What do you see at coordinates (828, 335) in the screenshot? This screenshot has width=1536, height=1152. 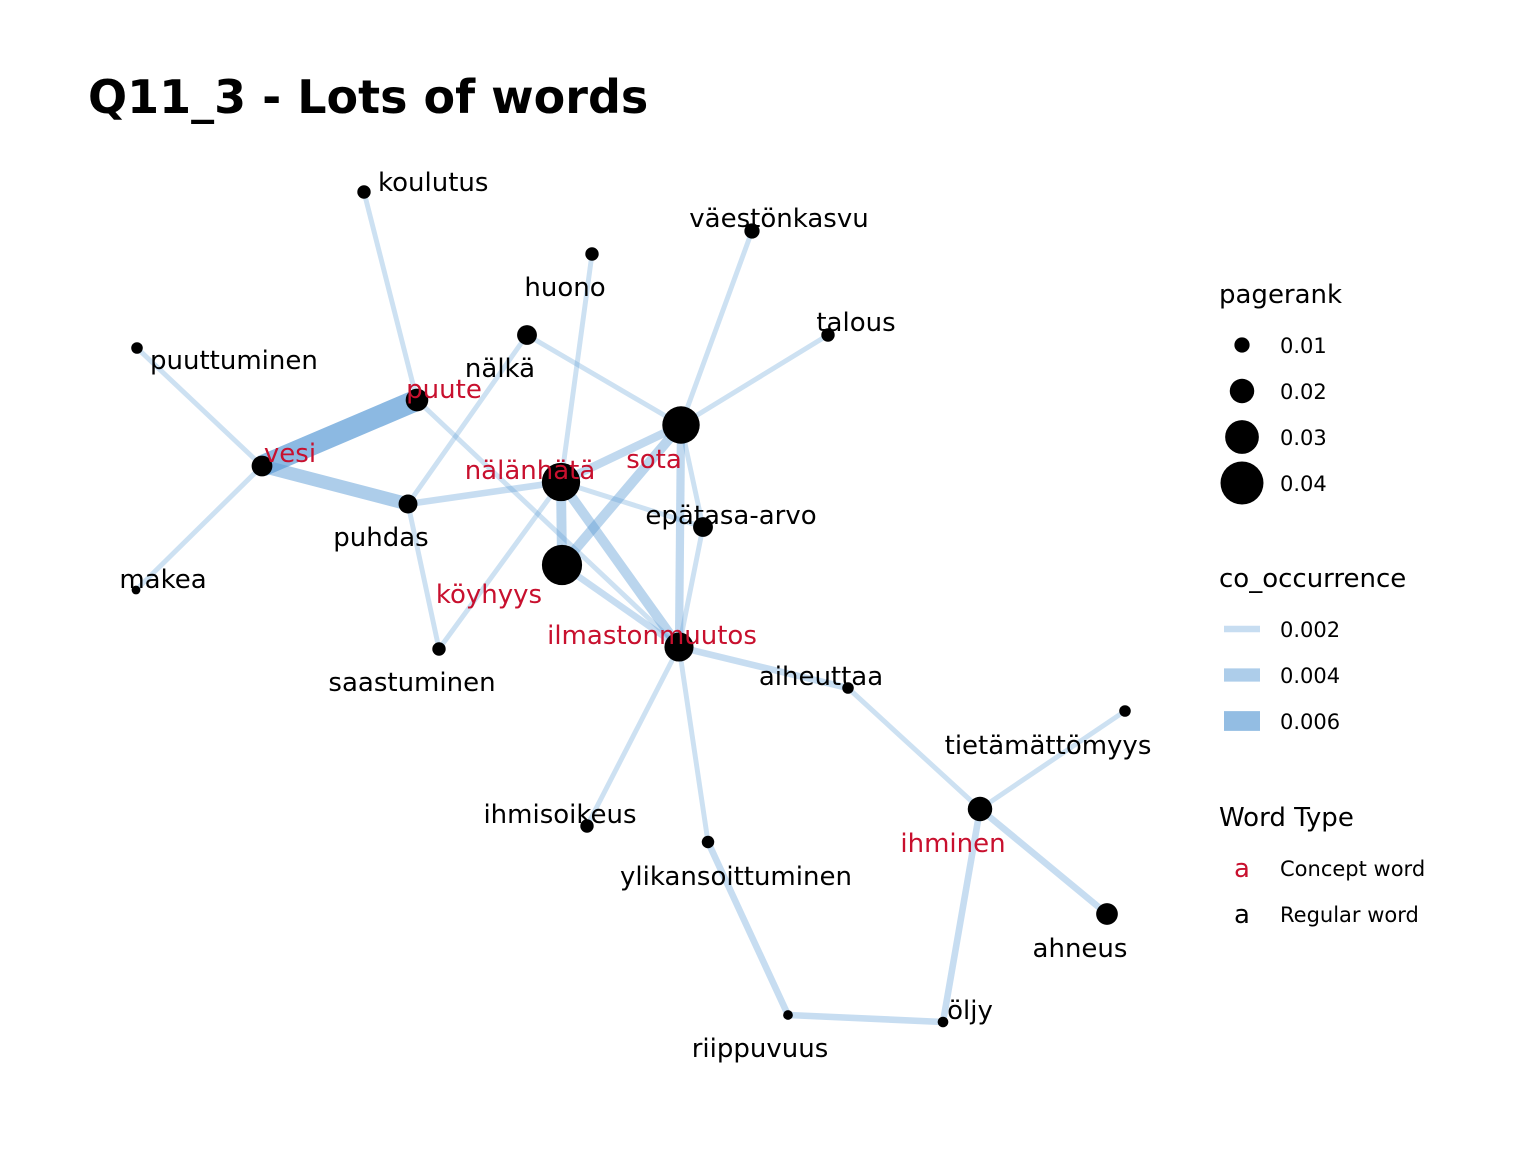 I see `node-talous` at bounding box center [828, 335].